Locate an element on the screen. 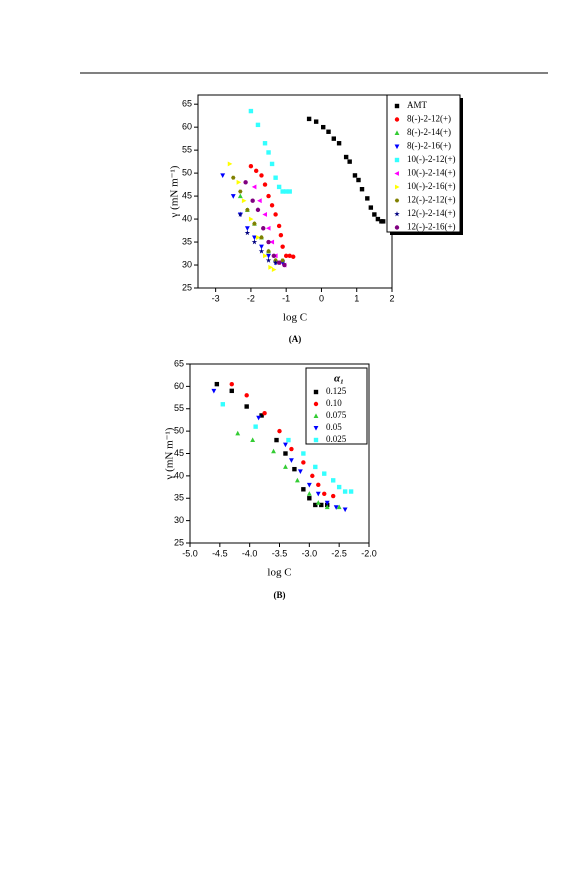 This screenshot has height=888, width=585. figure-caption: (B) is located at coordinates (280, 595).